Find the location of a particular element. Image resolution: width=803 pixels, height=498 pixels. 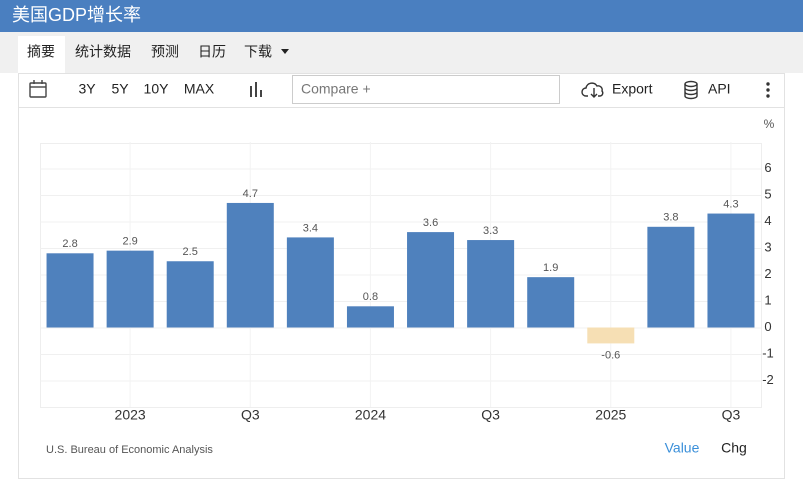

tab: 下载 is located at coordinates (258, 52).